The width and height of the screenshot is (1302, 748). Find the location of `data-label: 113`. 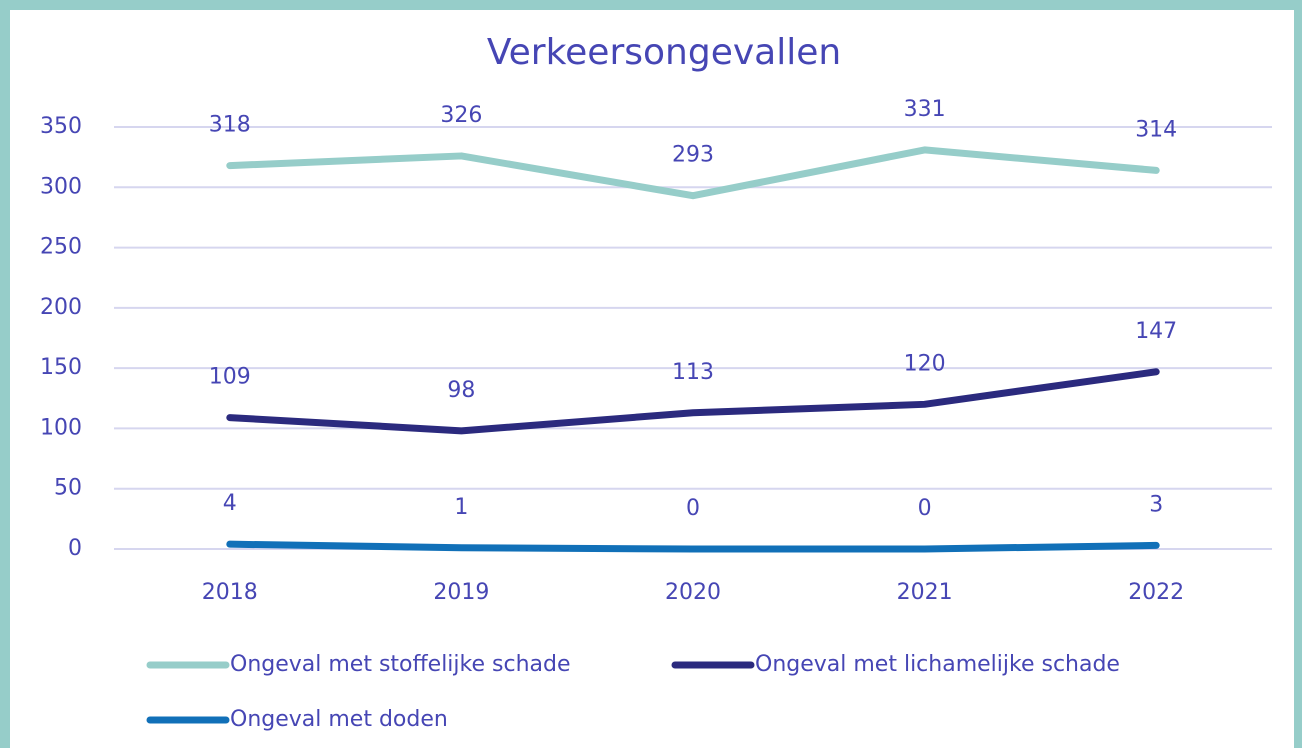

data-label: 113 is located at coordinates (693, 372).